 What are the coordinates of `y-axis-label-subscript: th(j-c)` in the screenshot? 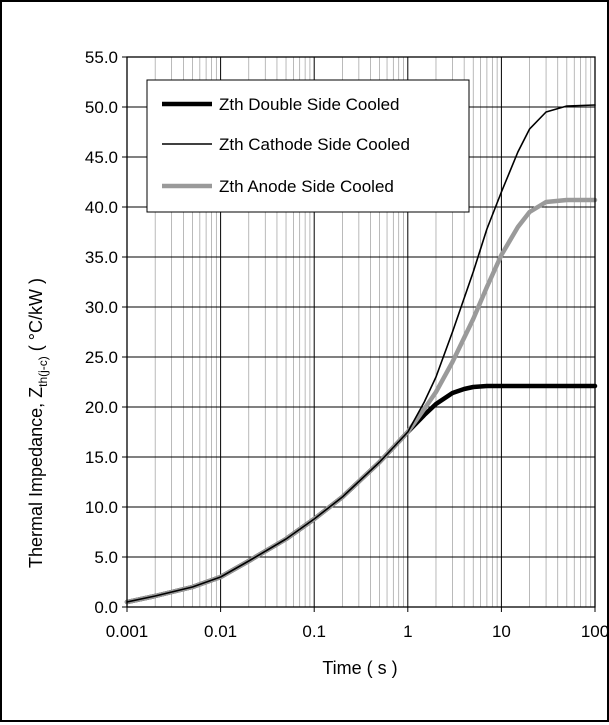 It's located at (43, 371).